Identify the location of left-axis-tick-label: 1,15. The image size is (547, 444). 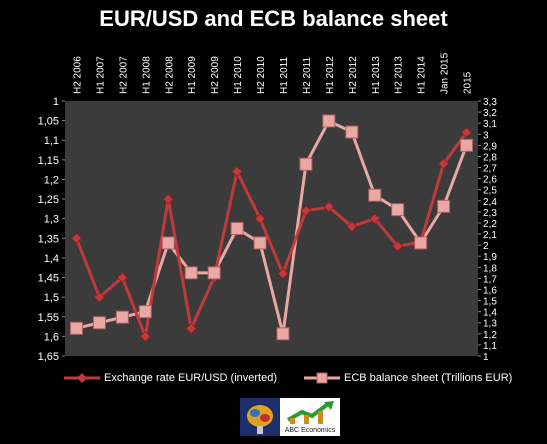
(48, 161).